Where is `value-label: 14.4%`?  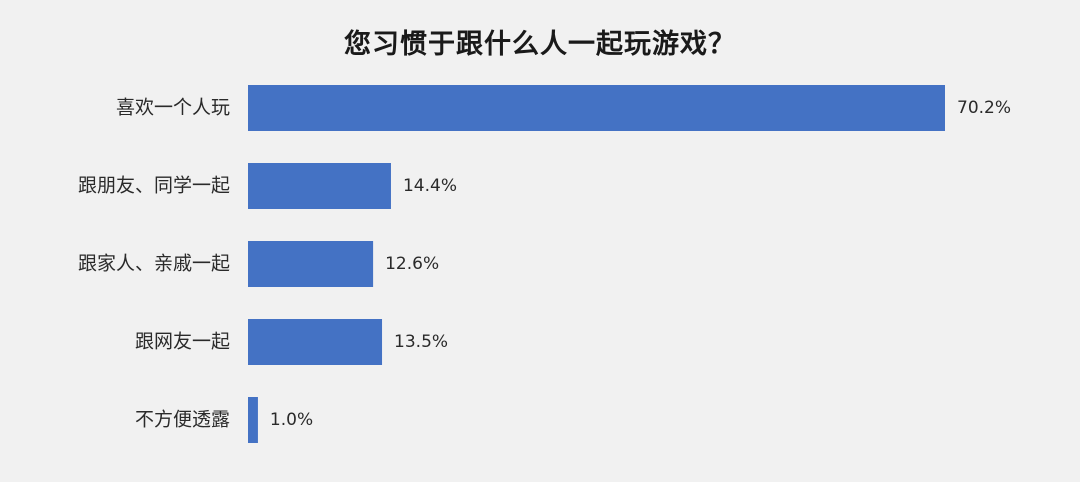
value-label: 14.4% is located at coordinates (430, 186).